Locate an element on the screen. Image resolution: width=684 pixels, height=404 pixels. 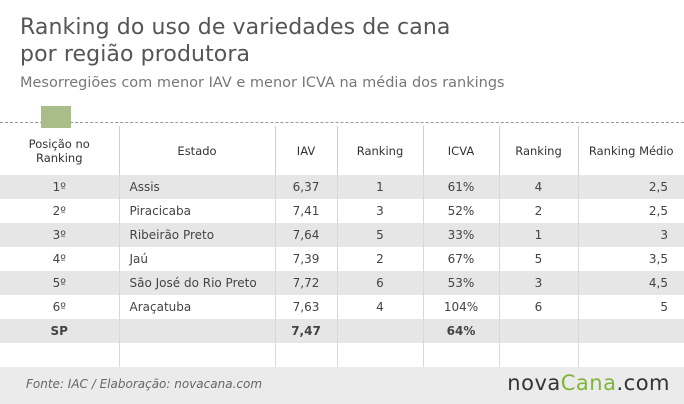
header-divider is located at coordinates (342, 122).